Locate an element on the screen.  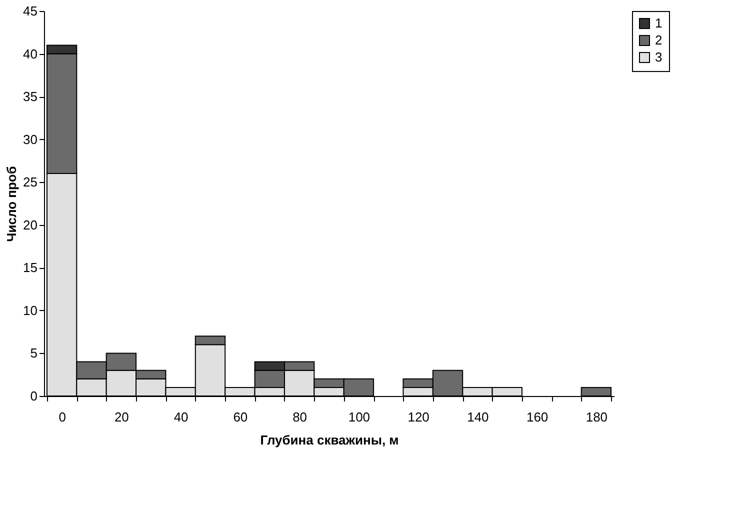
y-tick-label: 10 is located at coordinates (30, 310).